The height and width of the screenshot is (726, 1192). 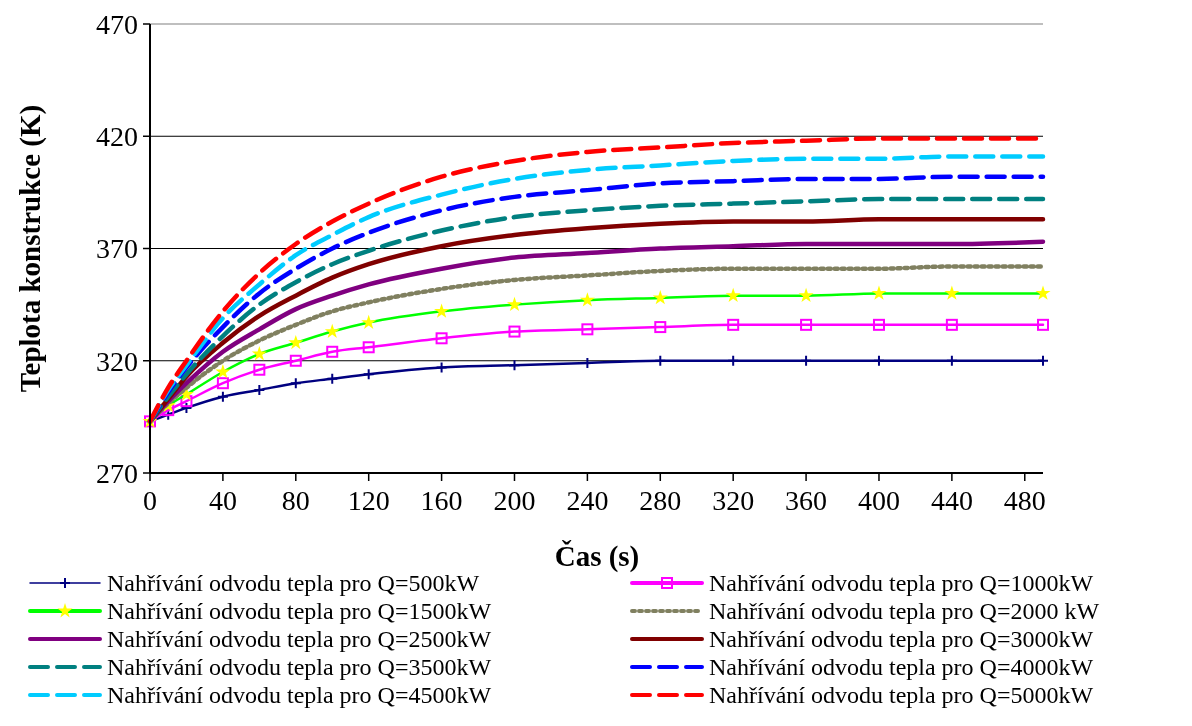 What do you see at coordinates (901, 667) in the screenshot?
I see `legend-label: Nahřívání odvodu tepla pro Q=4000kW` at bounding box center [901, 667].